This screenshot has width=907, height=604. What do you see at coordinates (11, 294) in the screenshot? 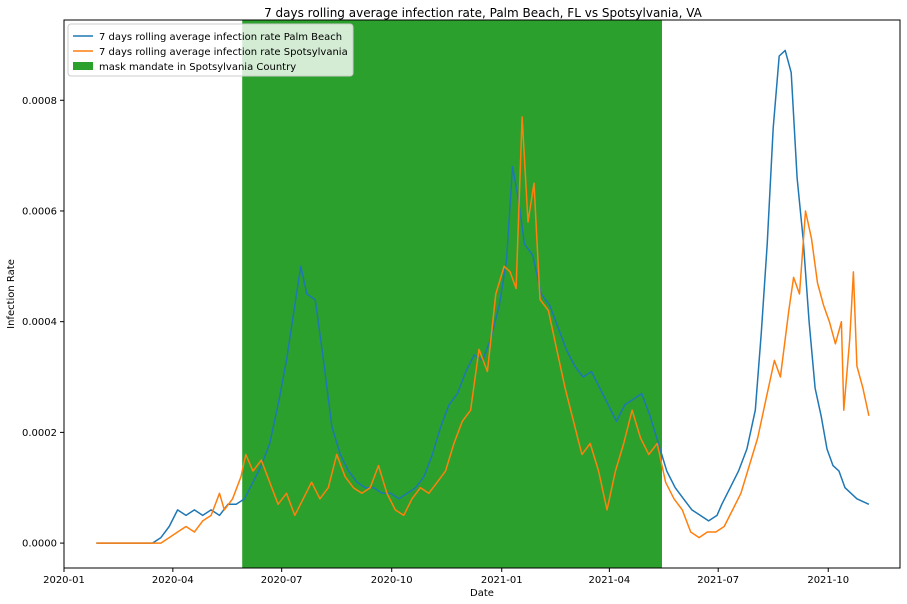
I see `y-axis-label: Infection Rate` at bounding box center [11, 294].